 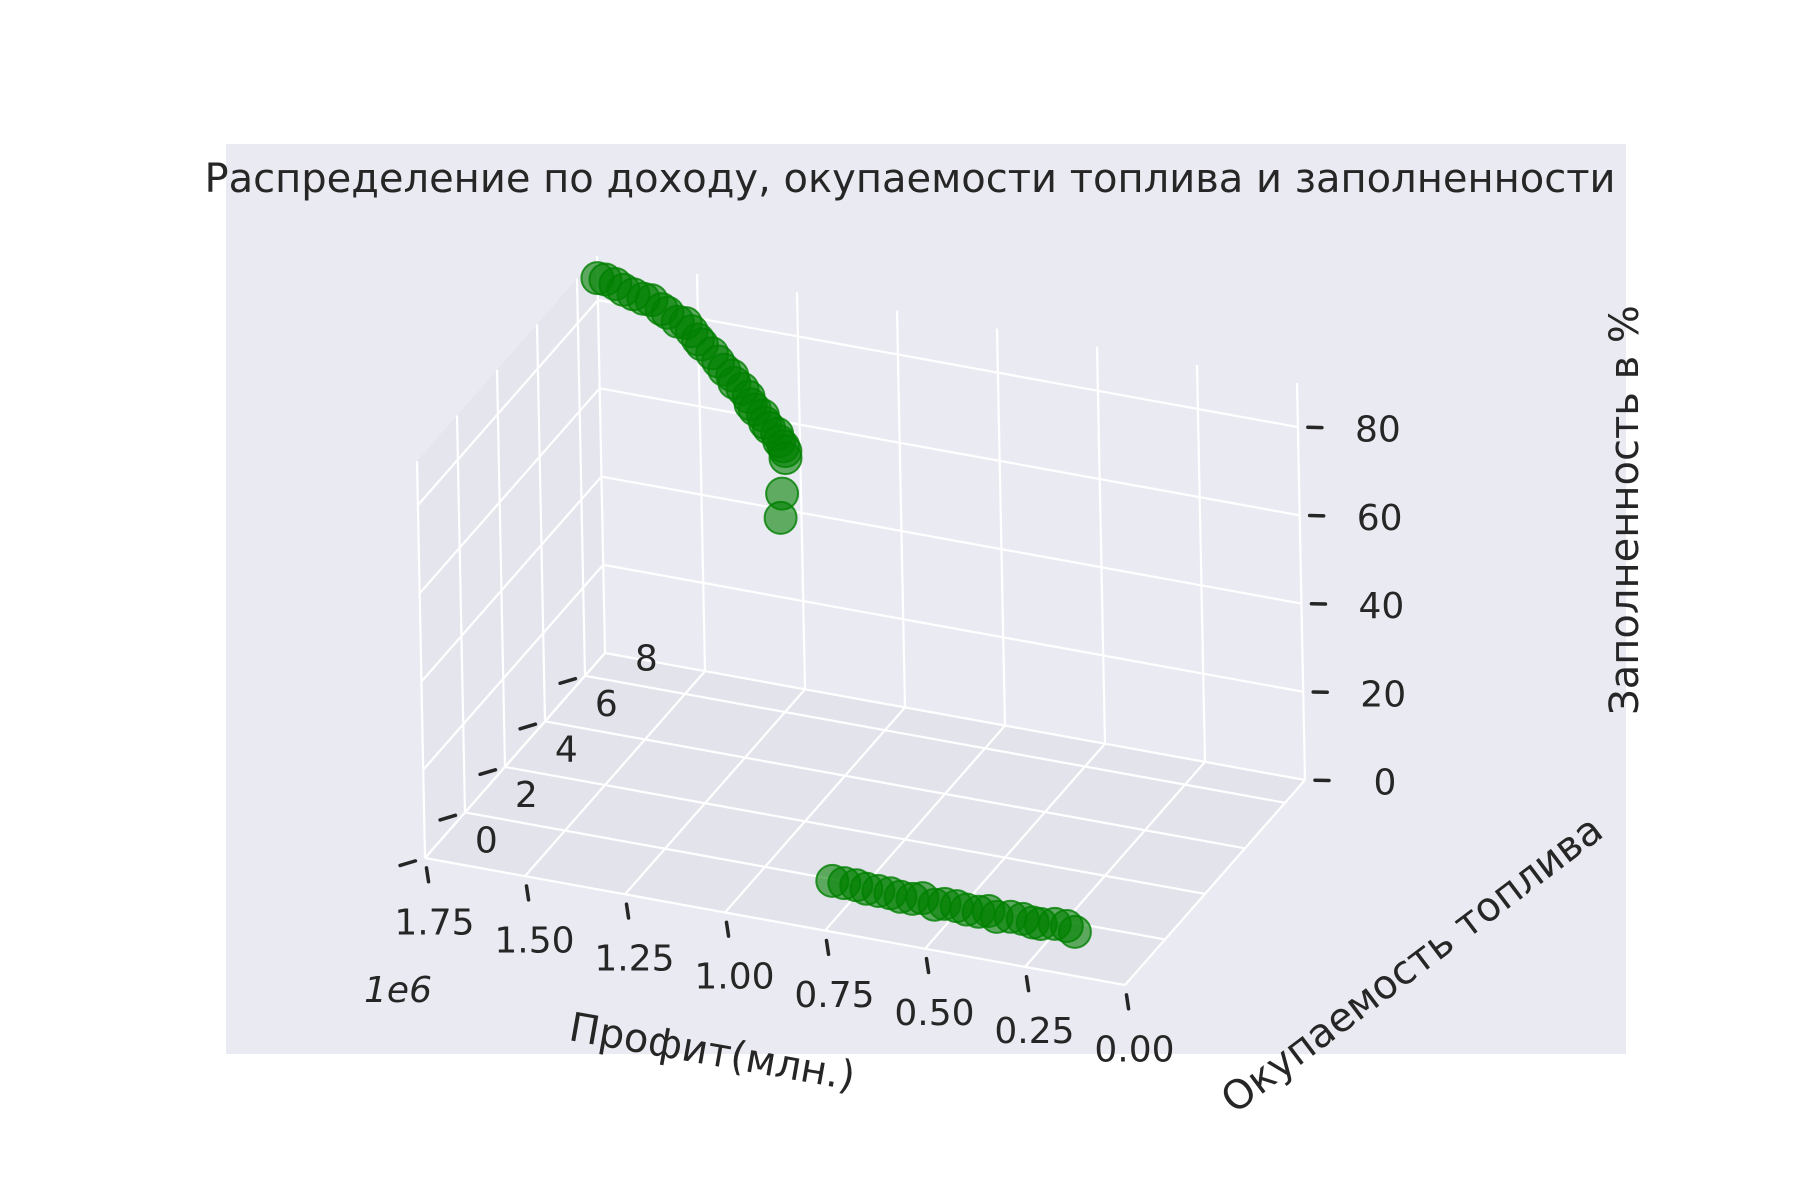 I want to click on z-tick-label: 60, so click(x=1380, y=518).